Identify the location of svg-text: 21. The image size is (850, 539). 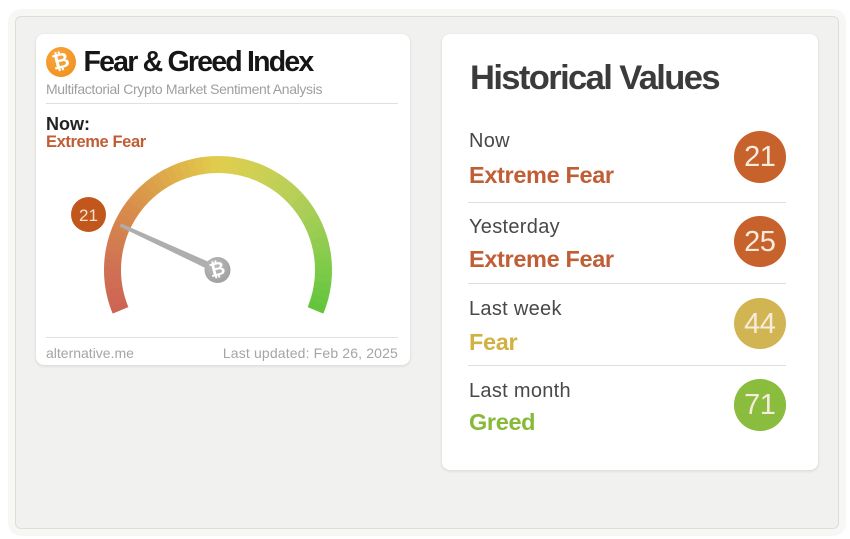
(88, 215).